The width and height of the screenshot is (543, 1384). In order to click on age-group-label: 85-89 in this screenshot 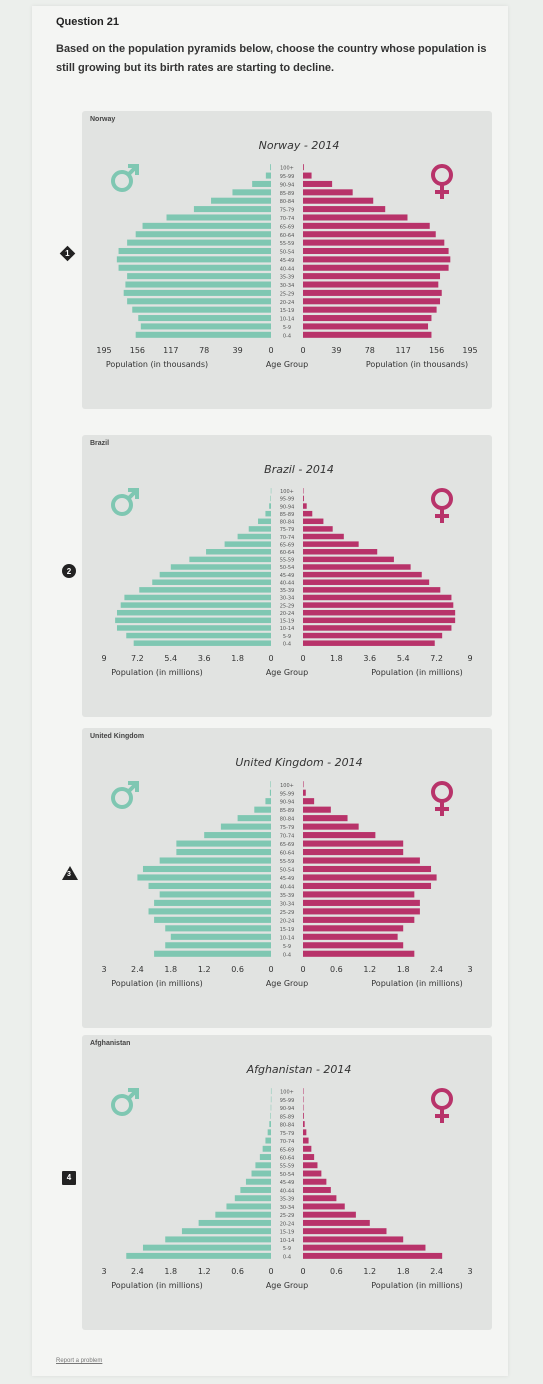, I will do `click(287, 811)`.